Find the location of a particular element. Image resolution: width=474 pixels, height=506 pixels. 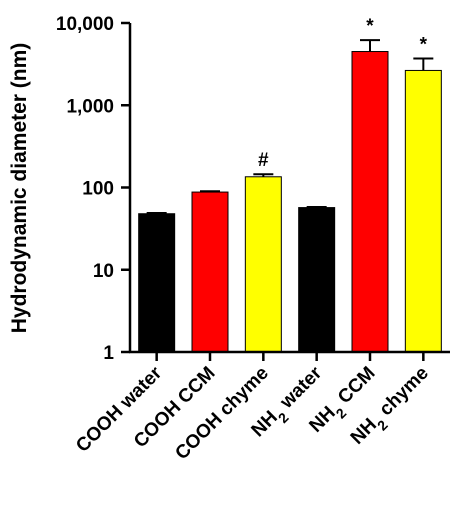

category-label-main: COOH chyme is located at coordinates (221, 413).